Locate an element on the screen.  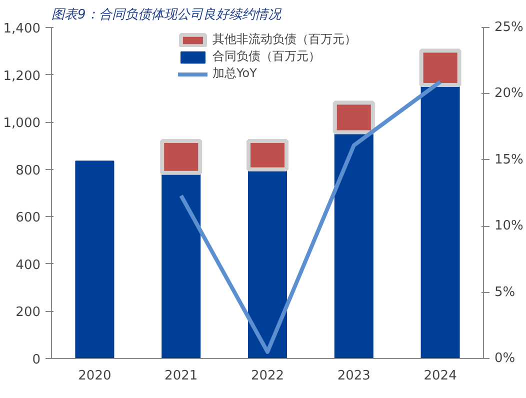
y2-tick-label: 25% is located at coordinates (509, 27).